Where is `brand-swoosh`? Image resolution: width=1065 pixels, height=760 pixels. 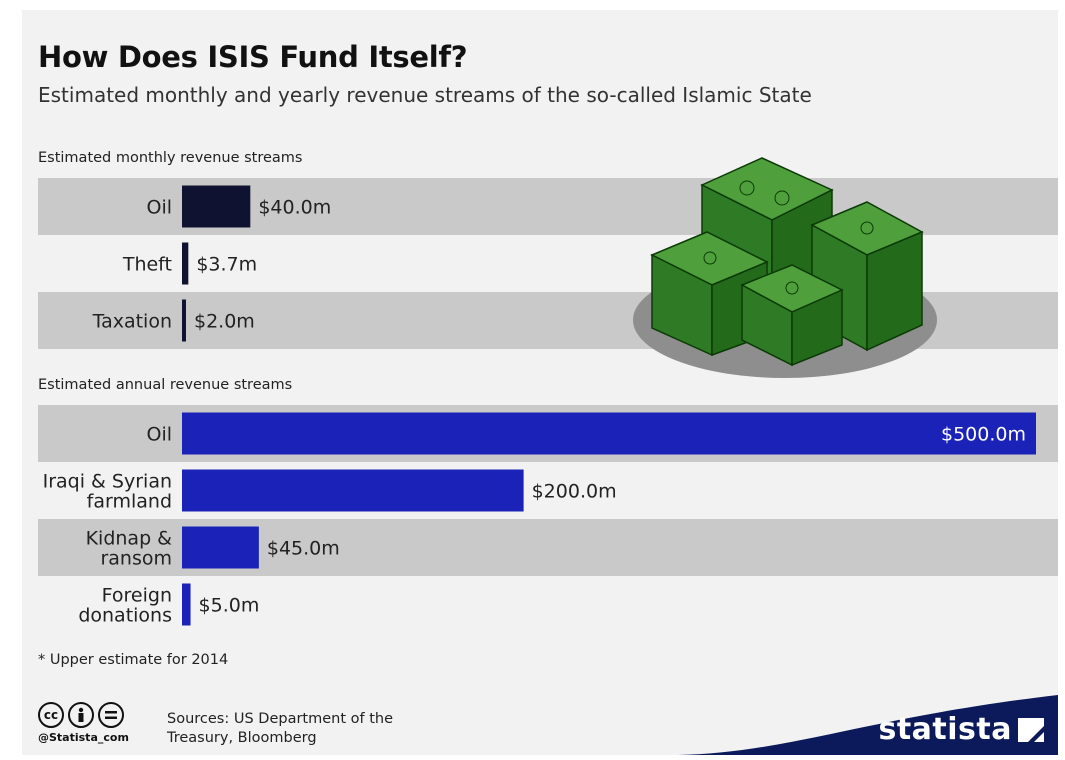
brand-swoosh is located at coordinates (868, 725).